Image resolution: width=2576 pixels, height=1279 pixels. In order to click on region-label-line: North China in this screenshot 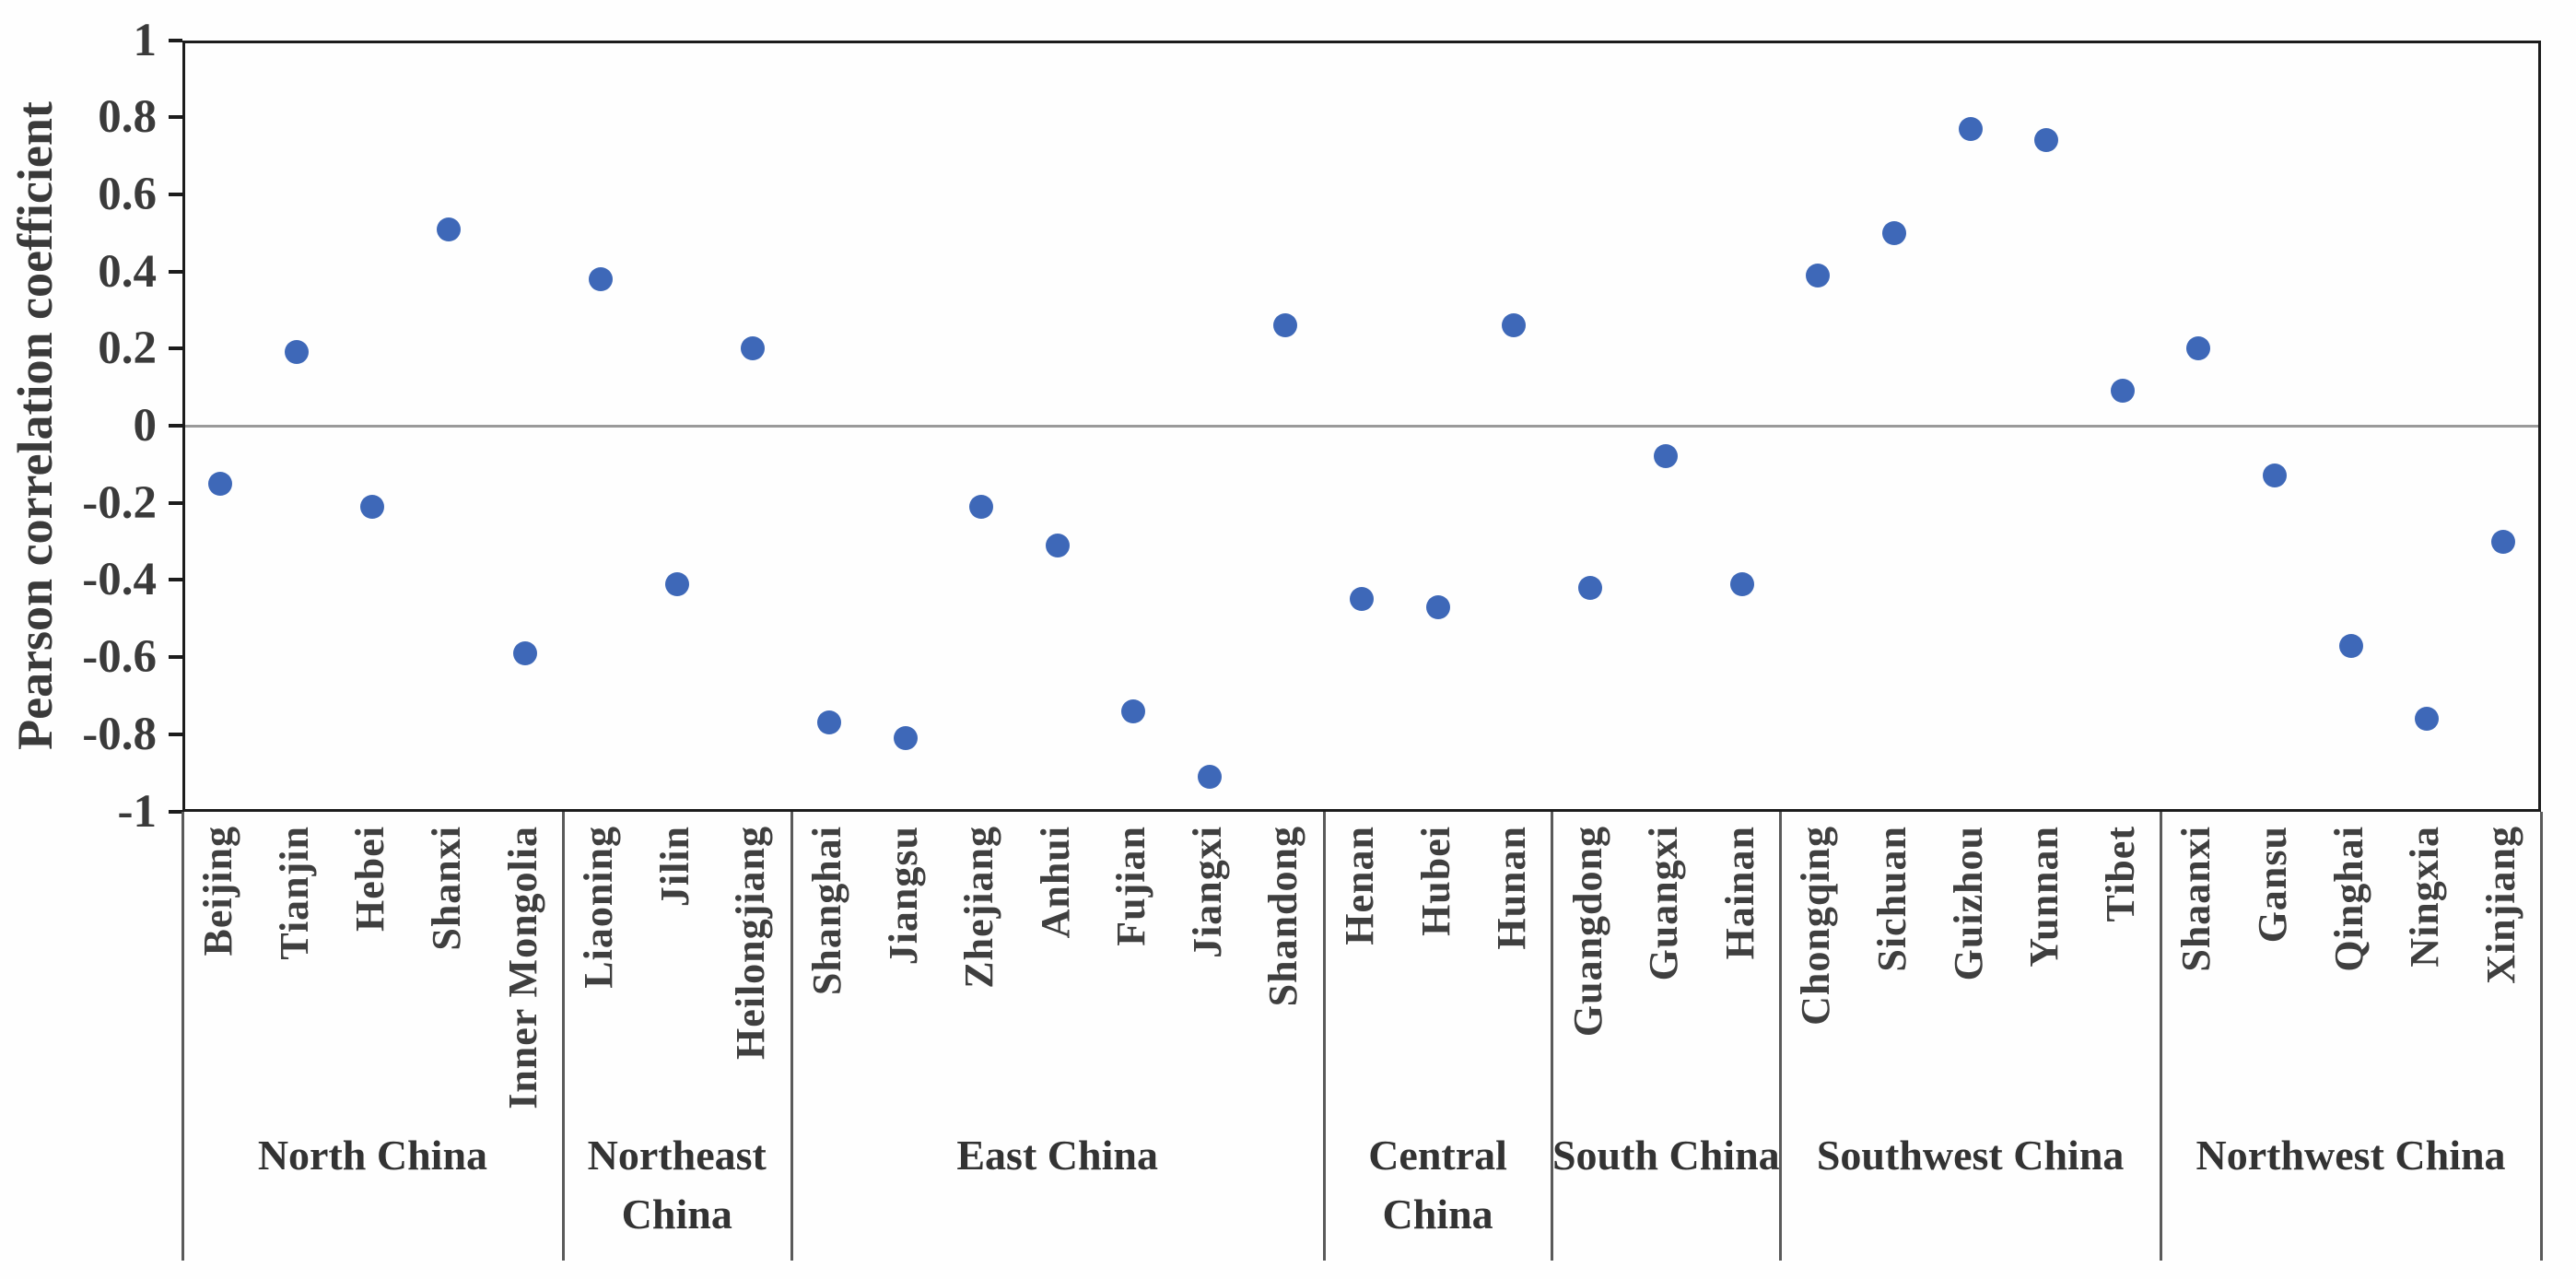, I will do `click(372, 1155)`.